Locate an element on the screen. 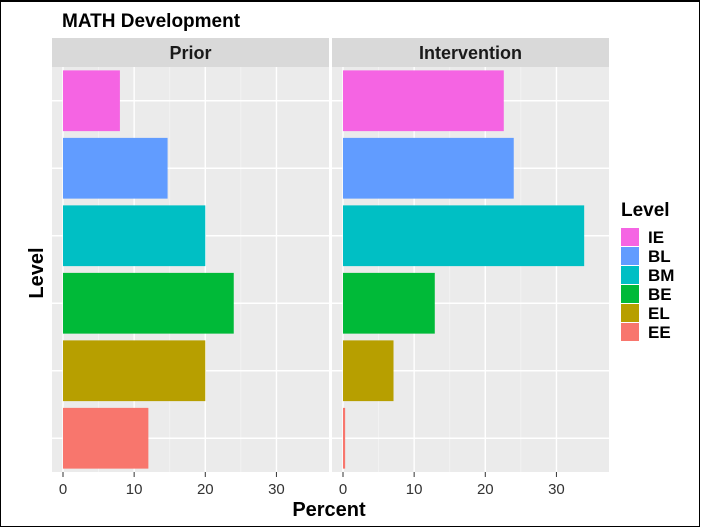 The height and width of the screenshot is (529, 702). panel-label-prior: Prior is located at coordinates (190, 53).